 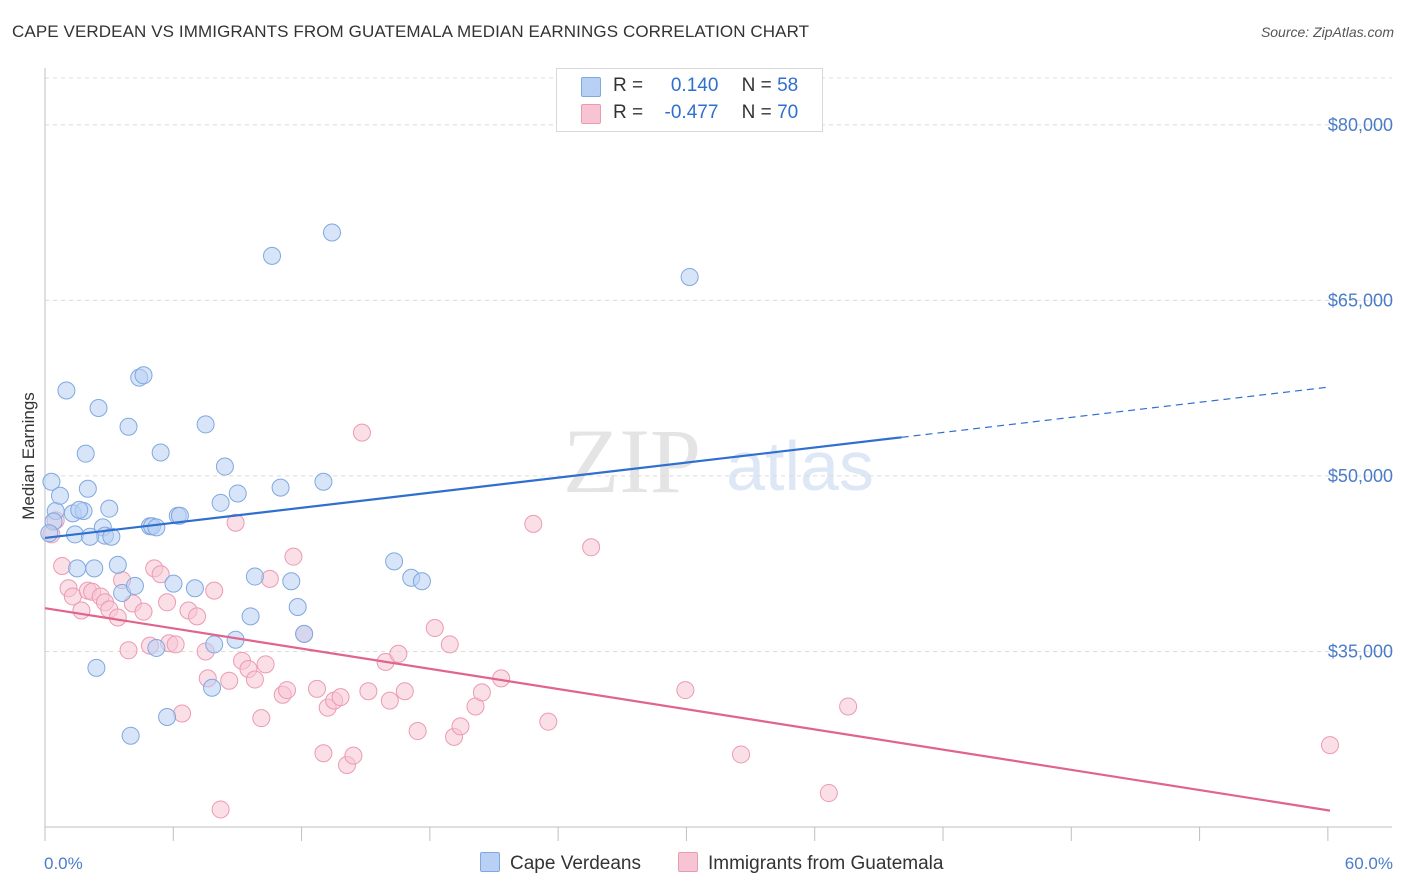 What do you see at coordinates (788, 112) in the screenshot?
I see `legend-n-value-pink: 70` at bounding box center [788, 112].